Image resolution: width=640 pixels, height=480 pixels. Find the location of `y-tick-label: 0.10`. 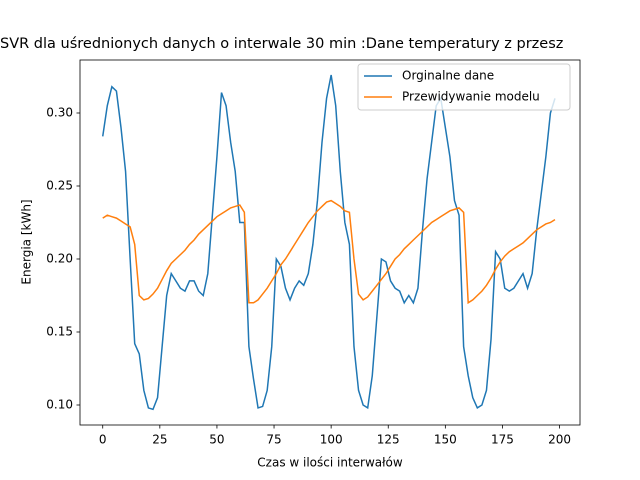

y-tick-label: 0.10 is located at coordinates (59, 404).